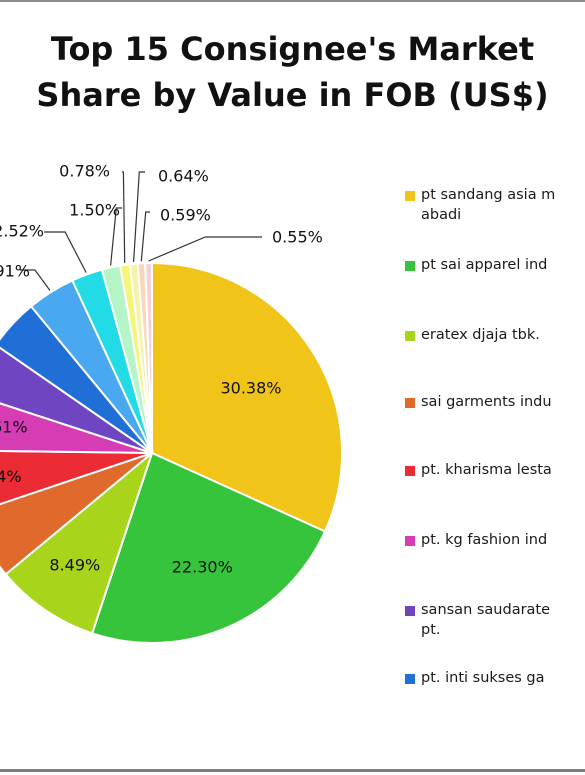  I want to click on legend-label-line: pt., so click(431, 630).